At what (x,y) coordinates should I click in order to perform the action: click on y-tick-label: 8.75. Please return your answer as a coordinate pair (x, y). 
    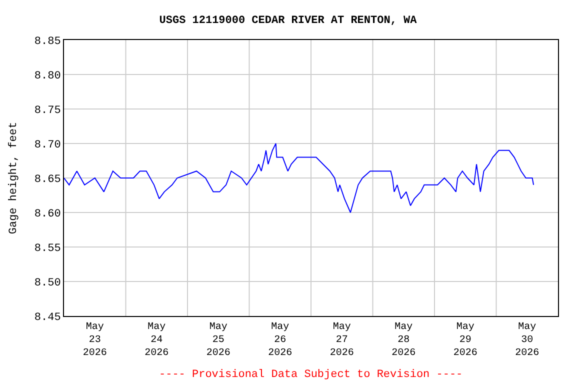
    Looking at the image, I should click on (47, 110).